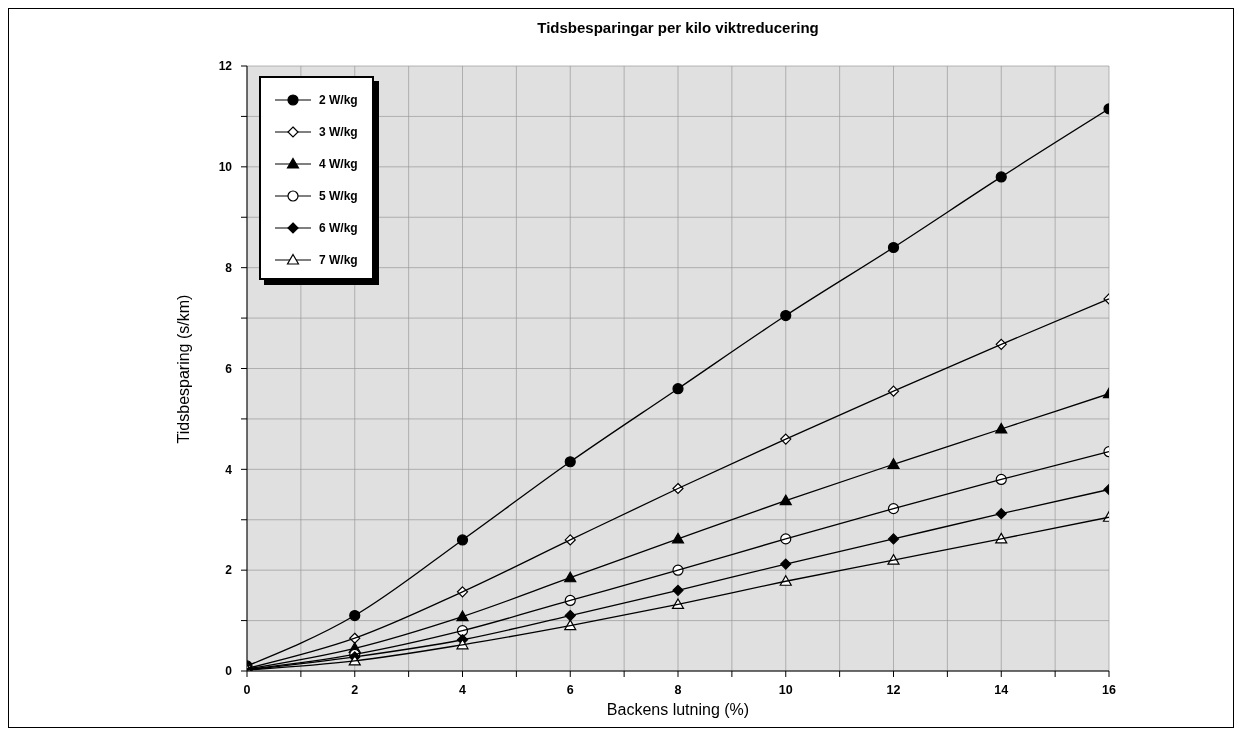 This screenshot has height=736, width=1242. I want to click on y-tick-label: 0, so click(229, 671).